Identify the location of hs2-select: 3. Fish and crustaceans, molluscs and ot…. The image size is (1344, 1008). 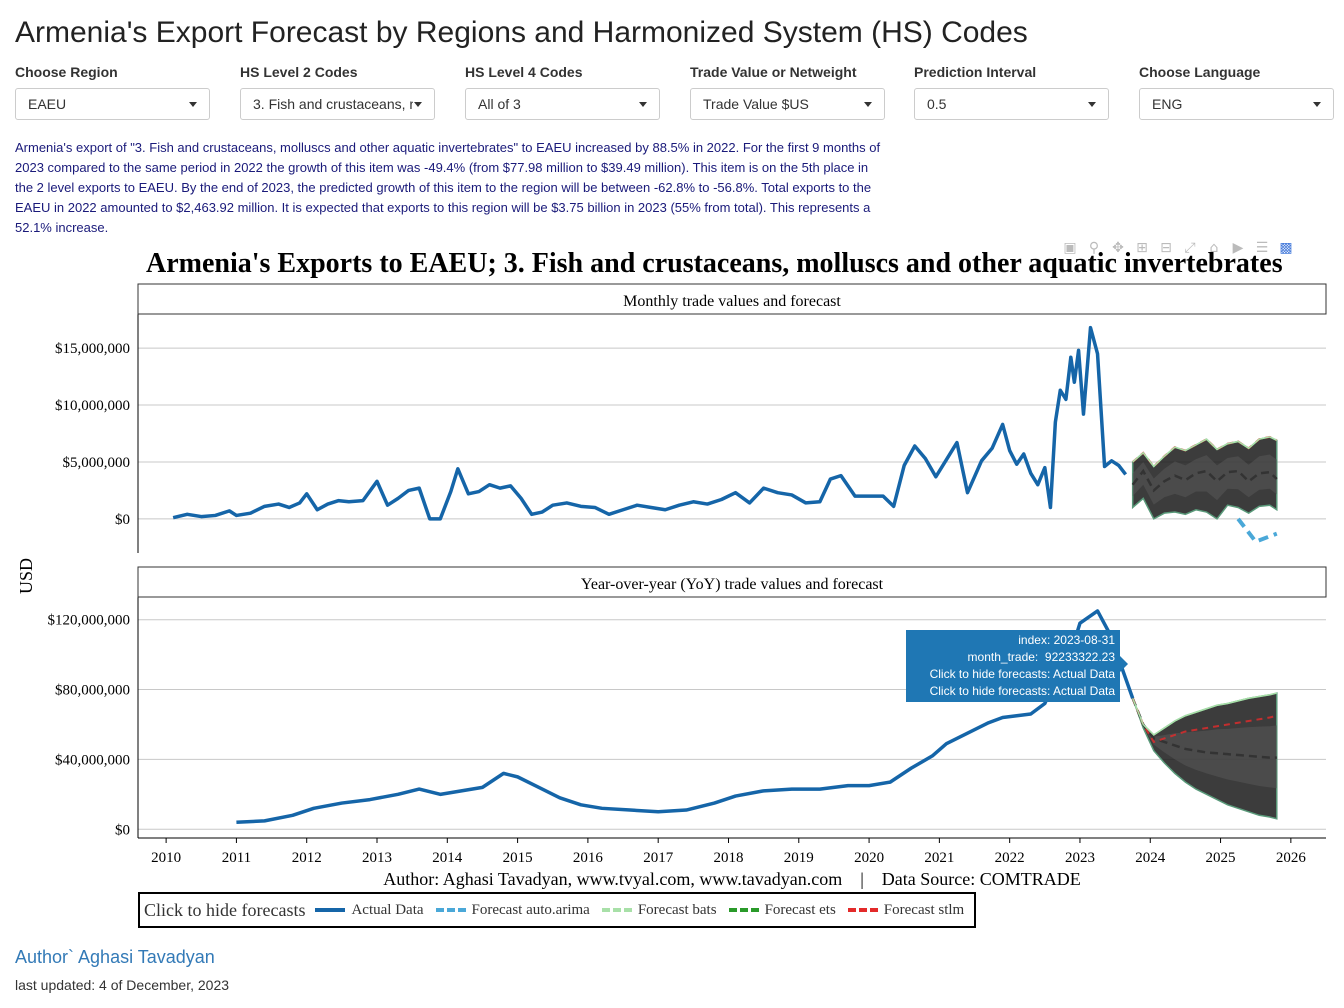
(337, 104).